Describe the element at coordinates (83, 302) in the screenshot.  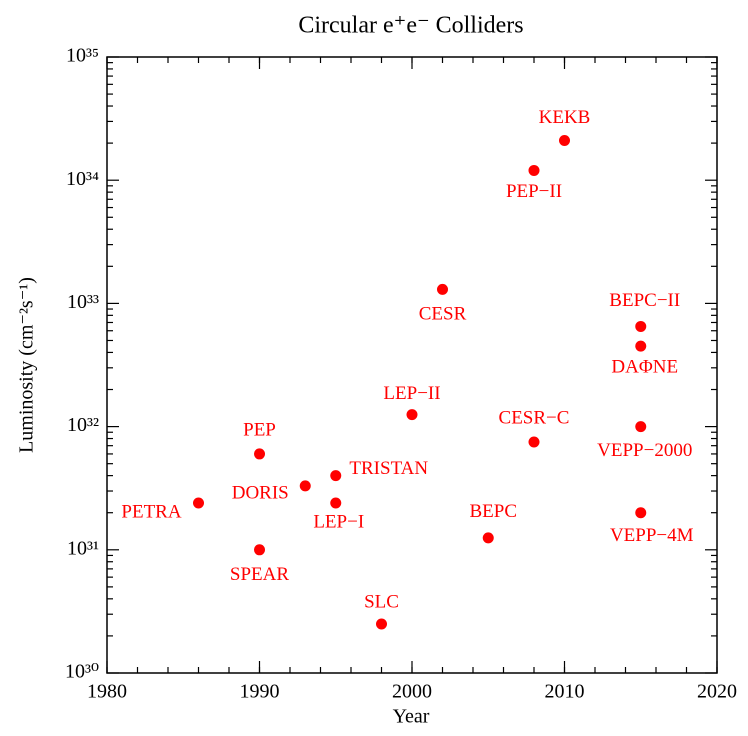
I see `y-tick-label: 10³³` at that location.